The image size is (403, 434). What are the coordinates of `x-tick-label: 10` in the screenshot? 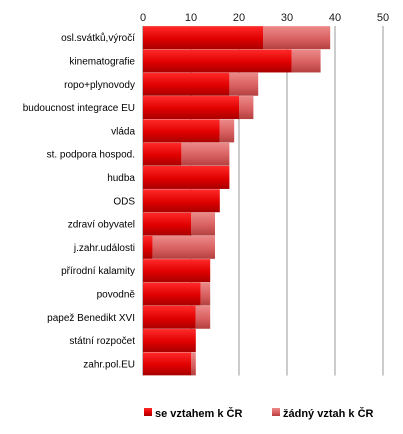 It's located at (191, 18).